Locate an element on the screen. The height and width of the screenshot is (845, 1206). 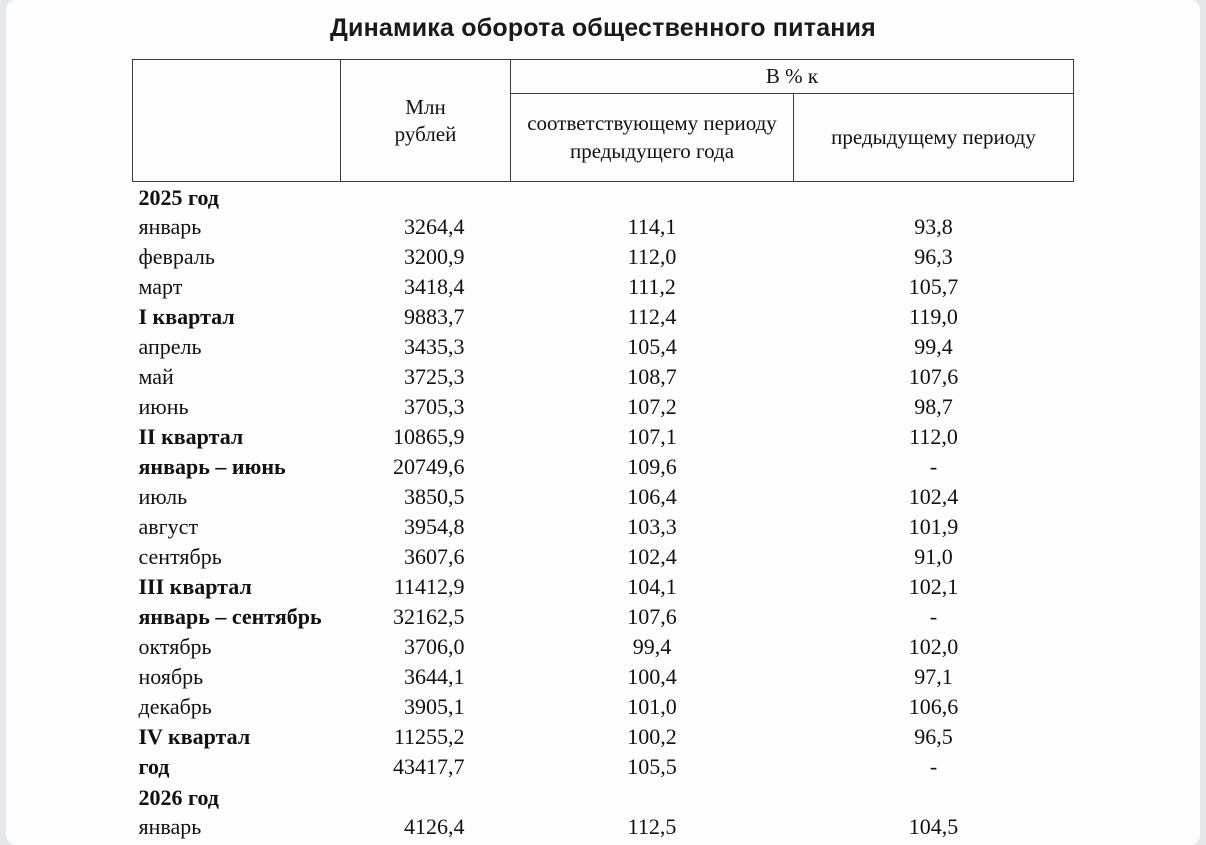
row-value-mln: 3644,1 is located at coordinates (434, 676).